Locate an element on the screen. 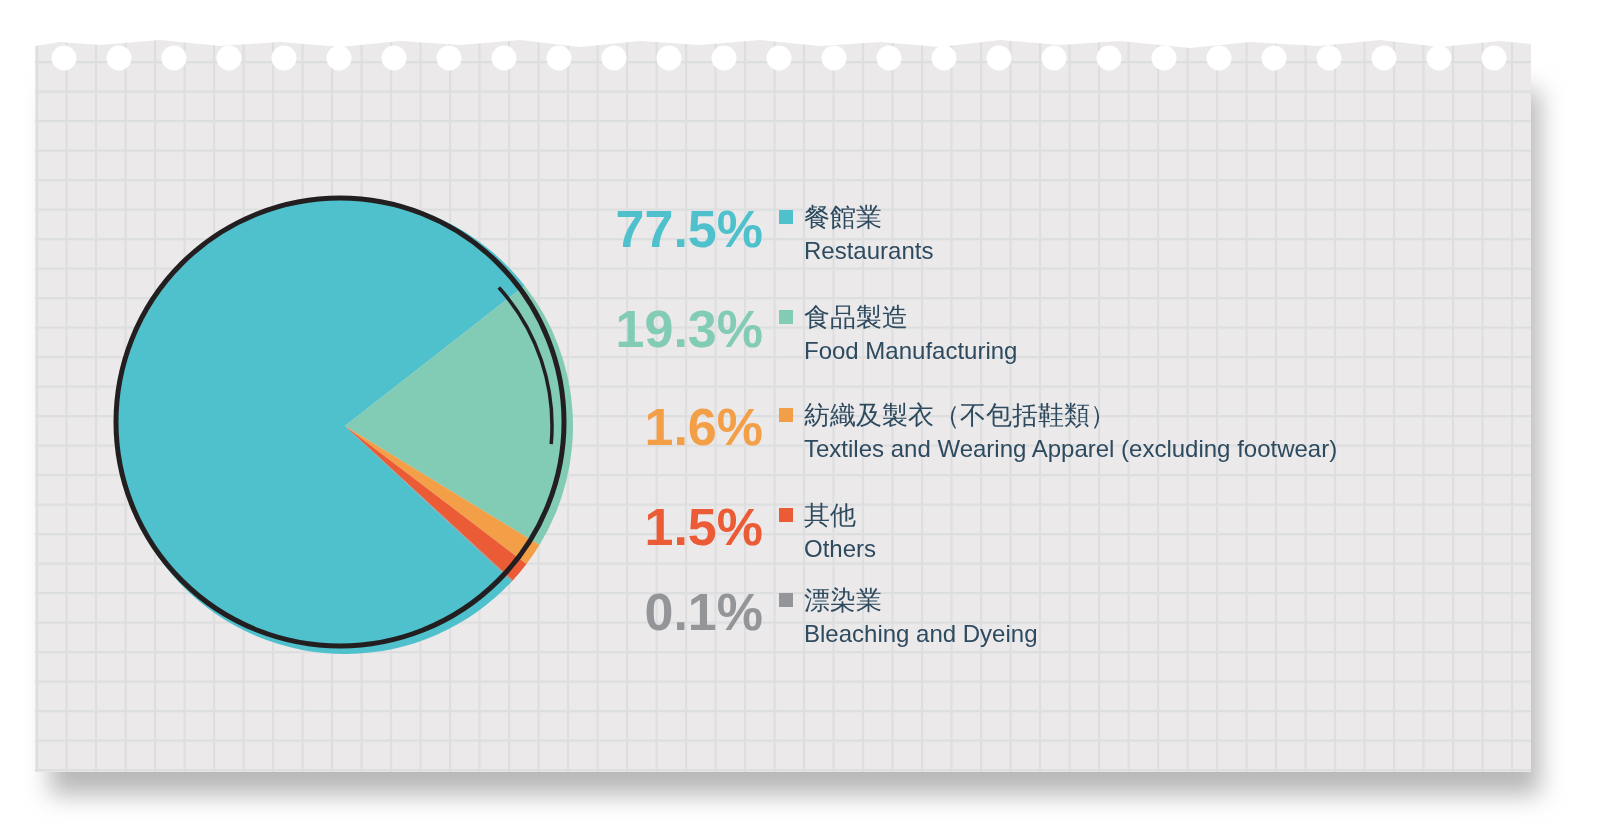 This screenshot has height=839, width=1600. legend-label: 紡織及製衣（不包括鞋類） Textiles and Wearing Apparel (excluding footwear) is located at coordinates (1071, 431).